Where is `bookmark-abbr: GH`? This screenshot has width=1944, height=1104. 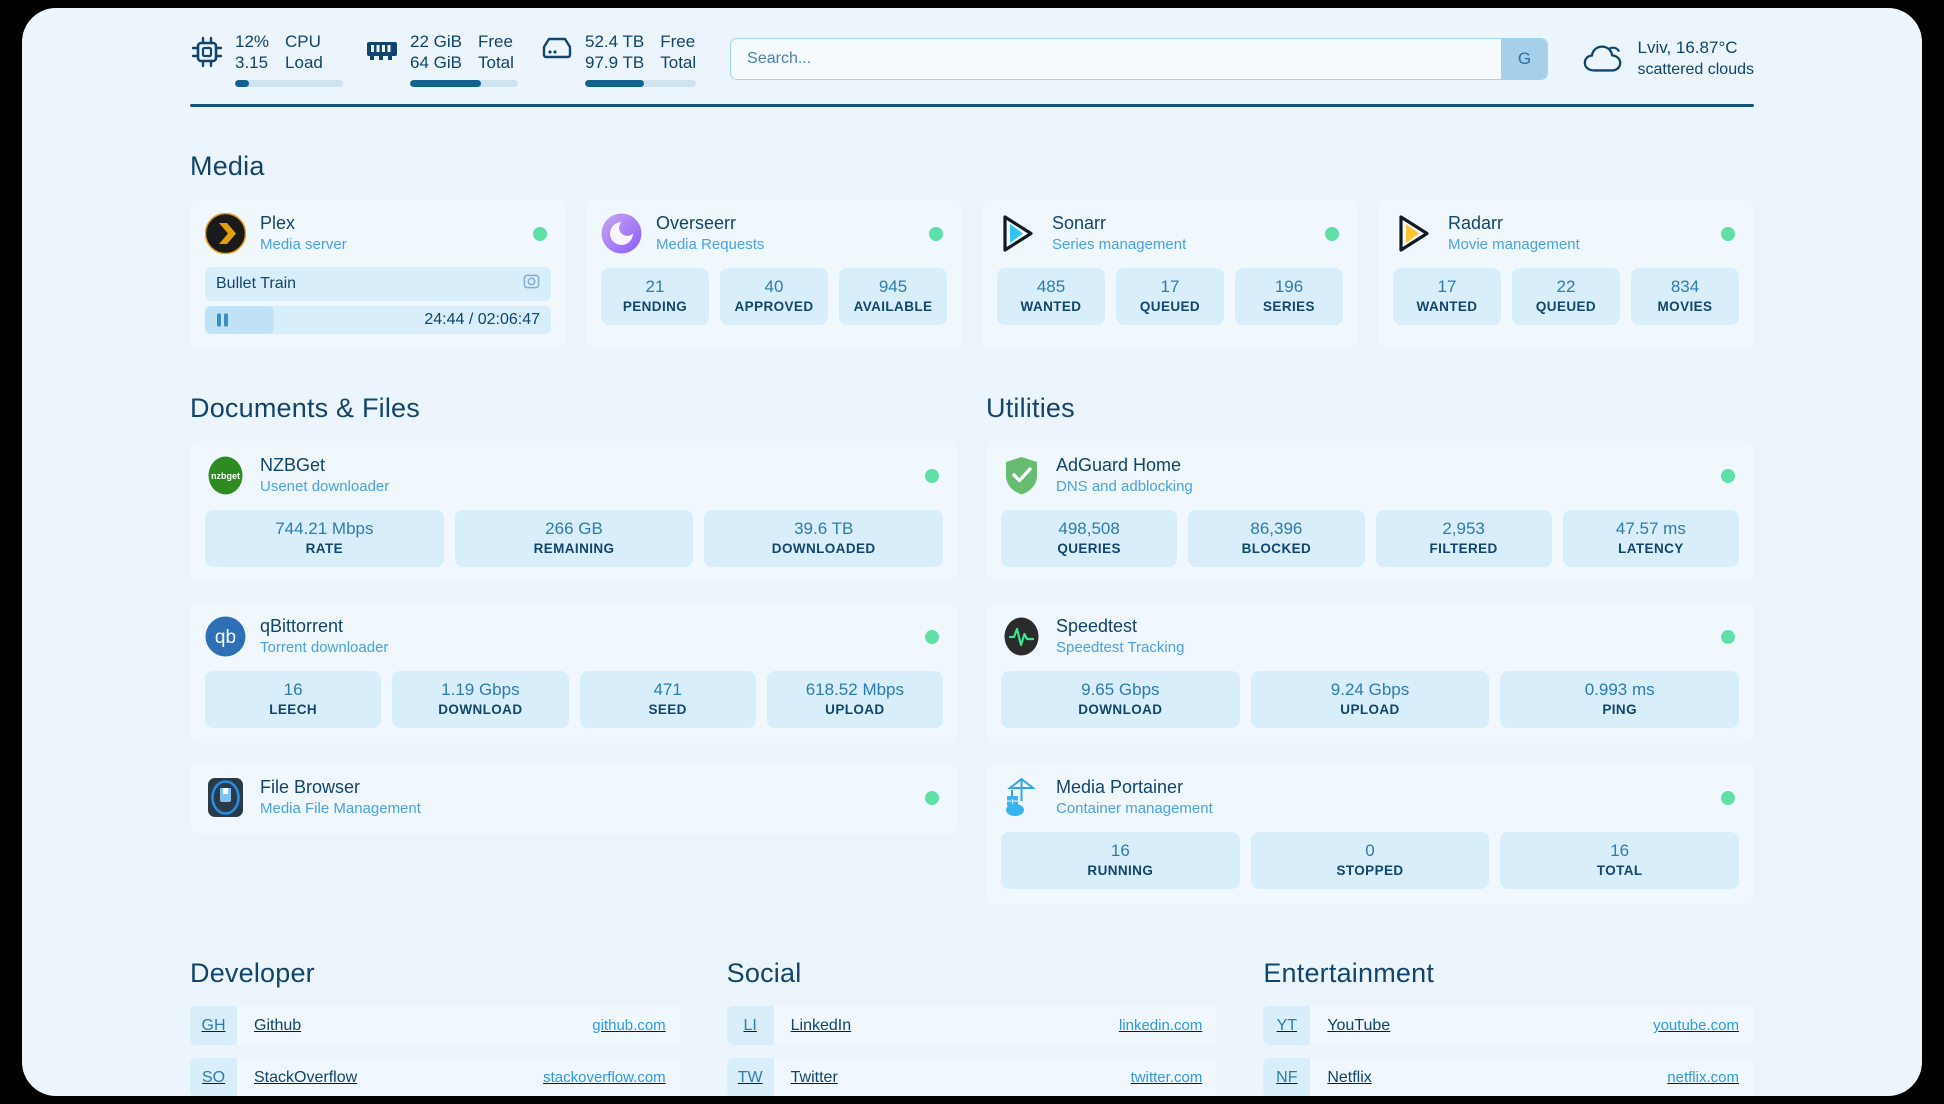
bookmark-abbr: GH is located at coordinates (213, 1025).